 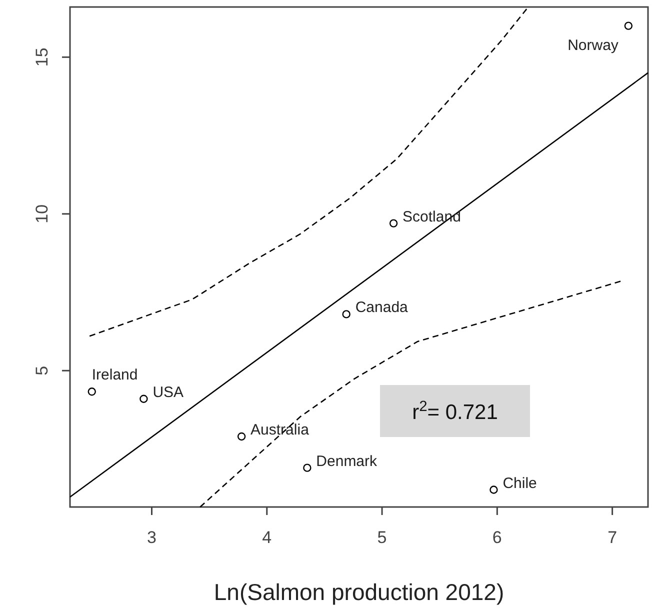 I want to click on annotation: r$^{2}$= 0.721, so click(x=455, y=411).